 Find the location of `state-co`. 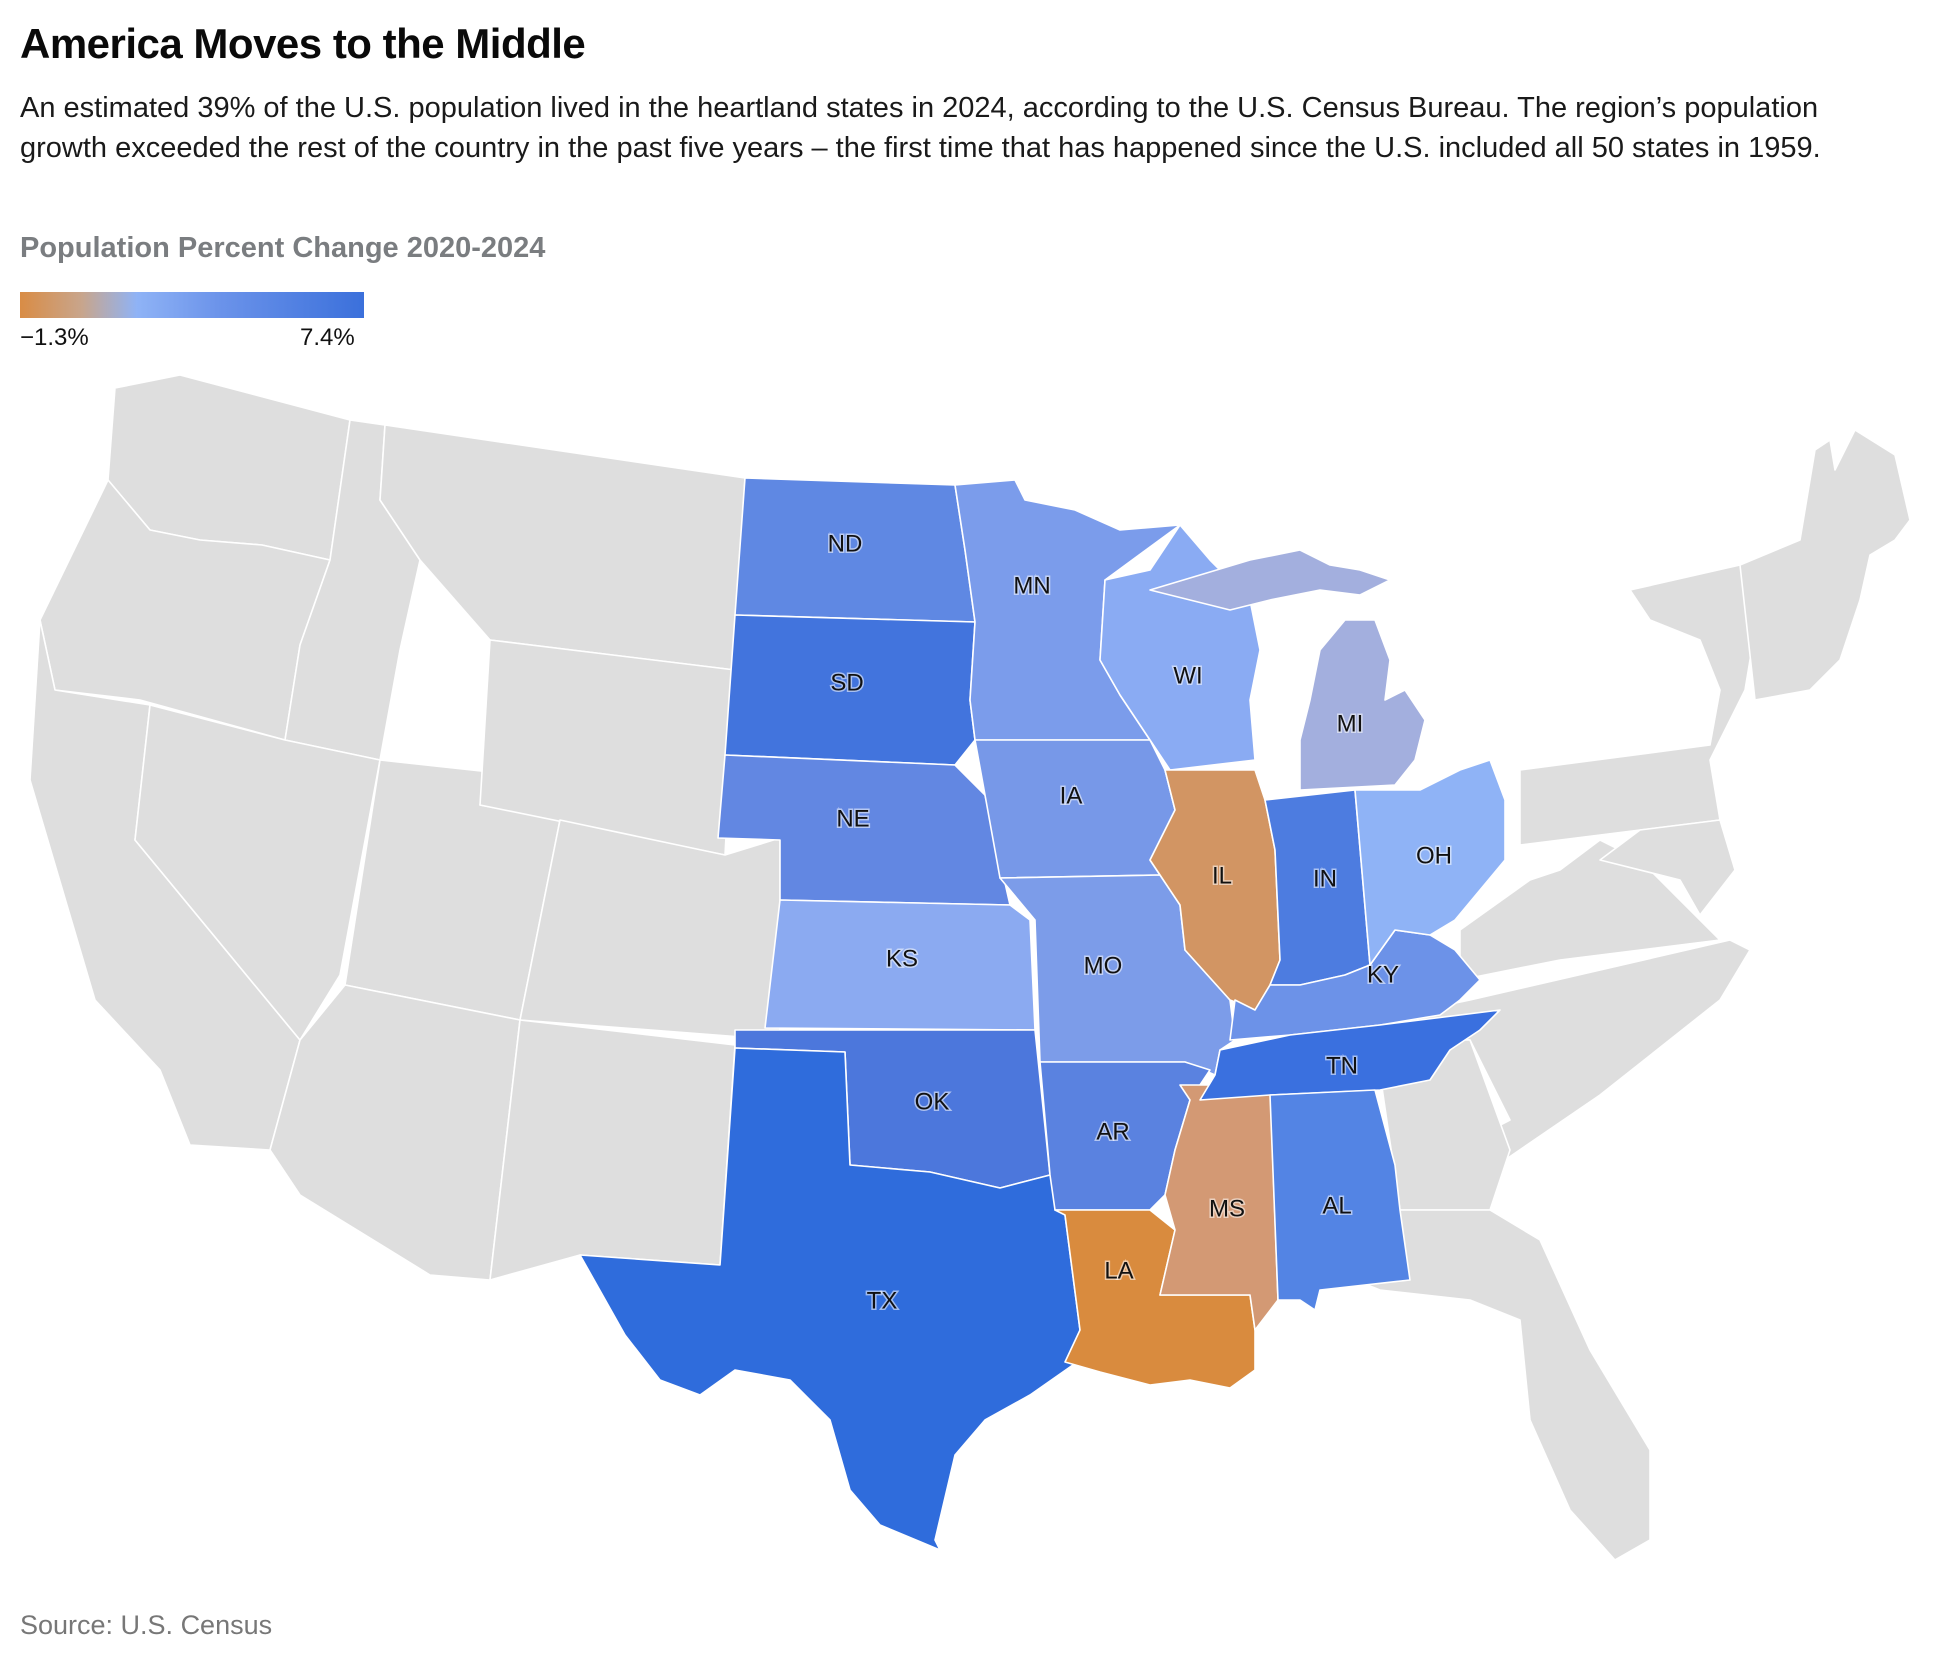

state-co is located at coordinates (650, 930).